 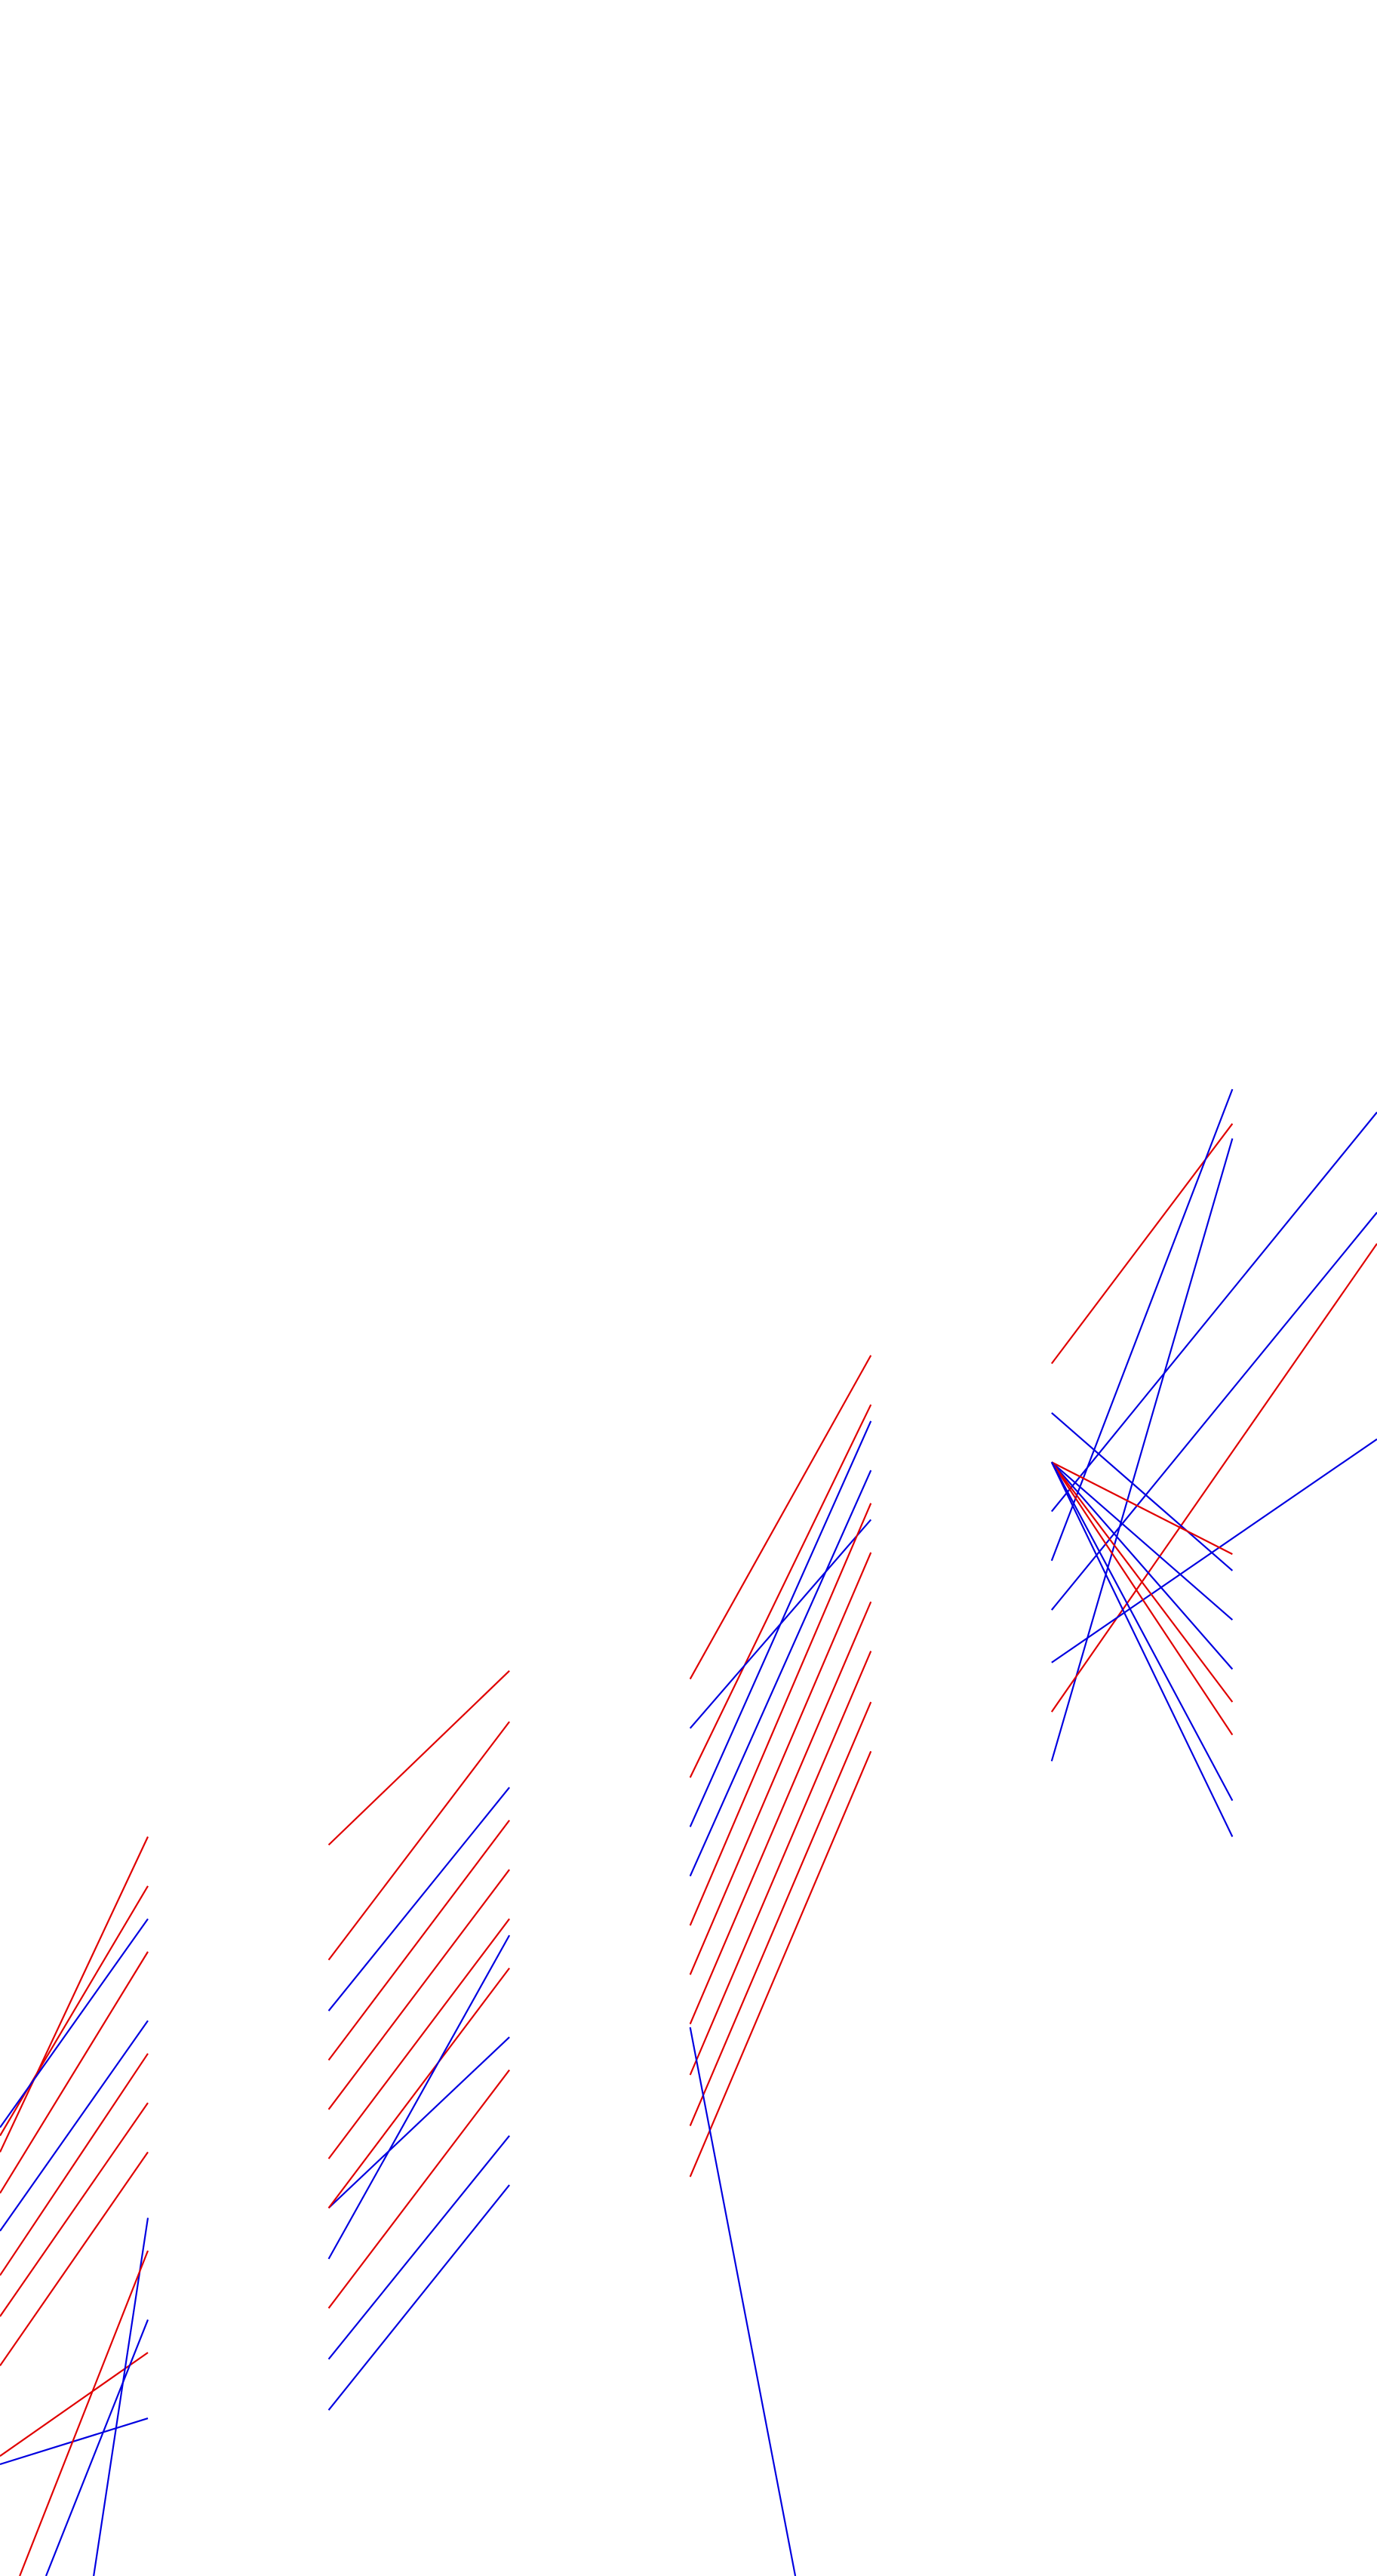 I want to click on group-a, so click(x=74, y=2206).